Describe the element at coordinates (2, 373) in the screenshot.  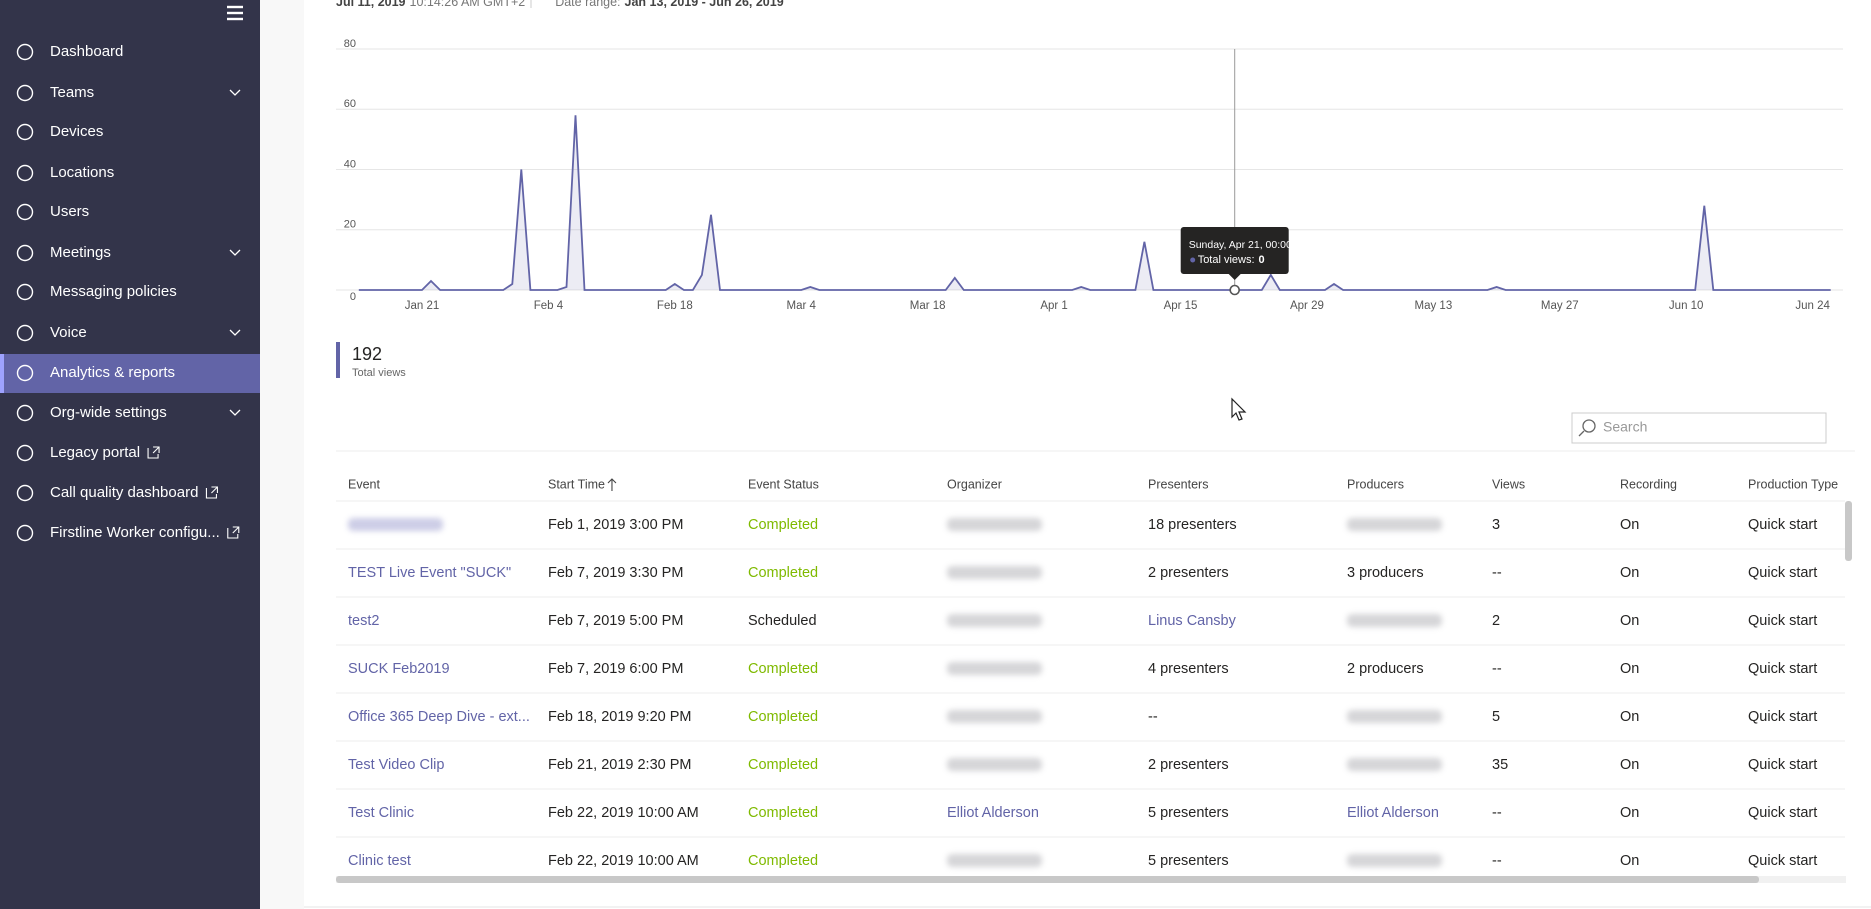
I see `nav-active-bar` at that location.